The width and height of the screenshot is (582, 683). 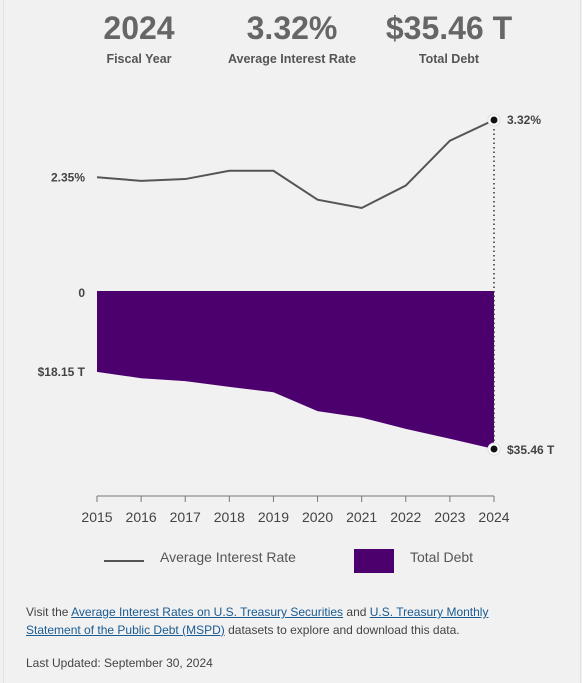 What do you see at coordinates (374, 561) in the screenshot?
I see `legend-area-swatch` at bounding box center [374, 561].